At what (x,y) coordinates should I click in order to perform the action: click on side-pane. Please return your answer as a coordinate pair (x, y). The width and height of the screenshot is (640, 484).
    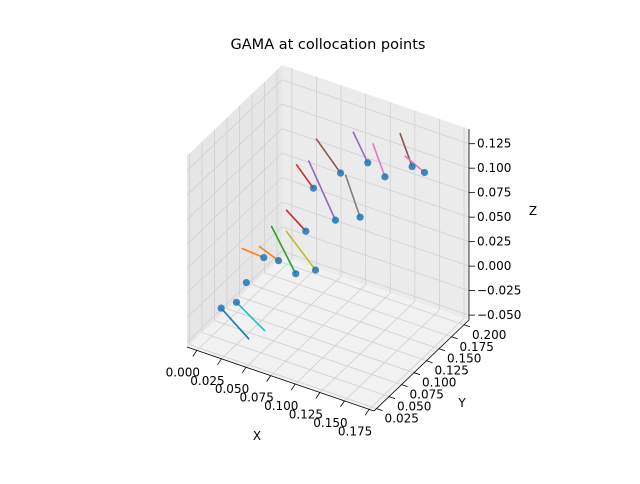
    Looking at the image, I should click on (234, 206).